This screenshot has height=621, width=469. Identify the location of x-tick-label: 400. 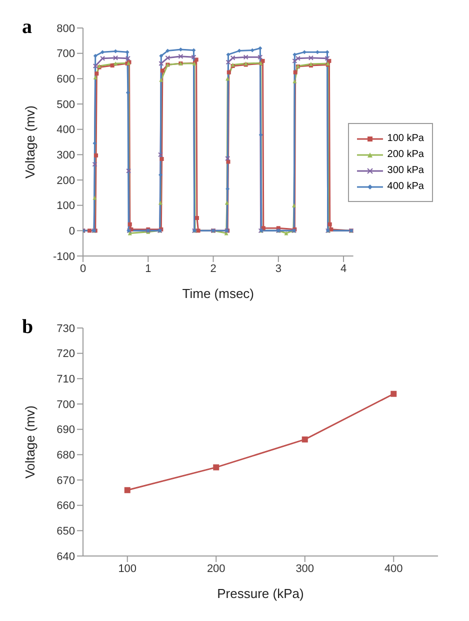
(393, 568).